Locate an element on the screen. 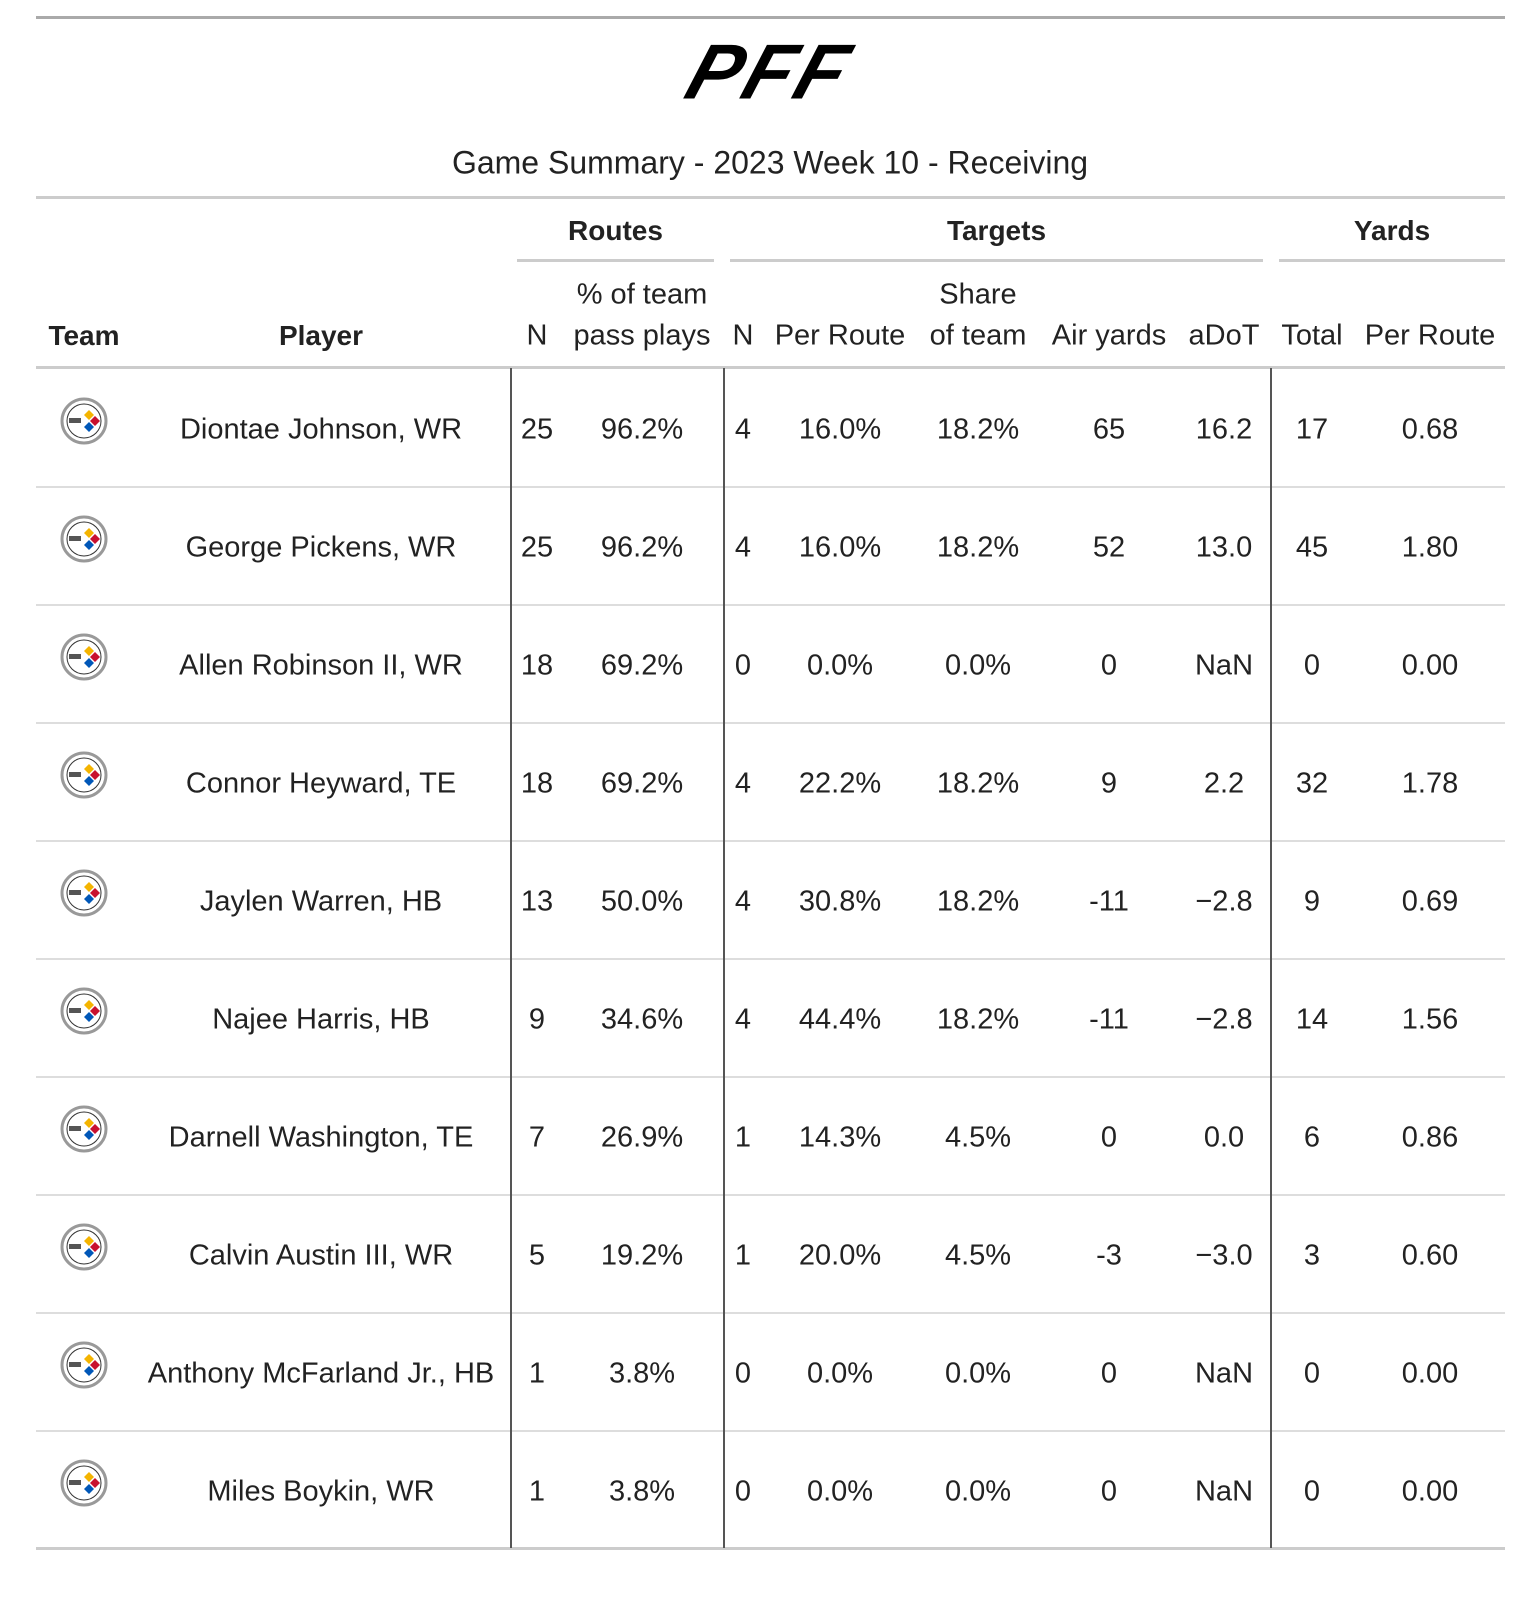 This screenshot has width=1539, height=1600. cell: Miles Boykin, WR is located at coordinates (321, 1491).